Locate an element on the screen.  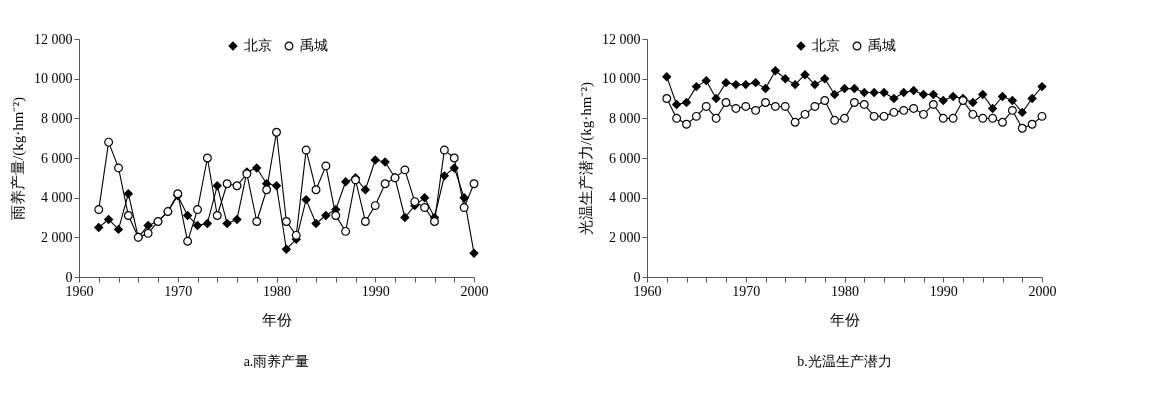
y-axis-title: 雨养产量/(kg·hm⁻²) is located at coordinates (18, 158).